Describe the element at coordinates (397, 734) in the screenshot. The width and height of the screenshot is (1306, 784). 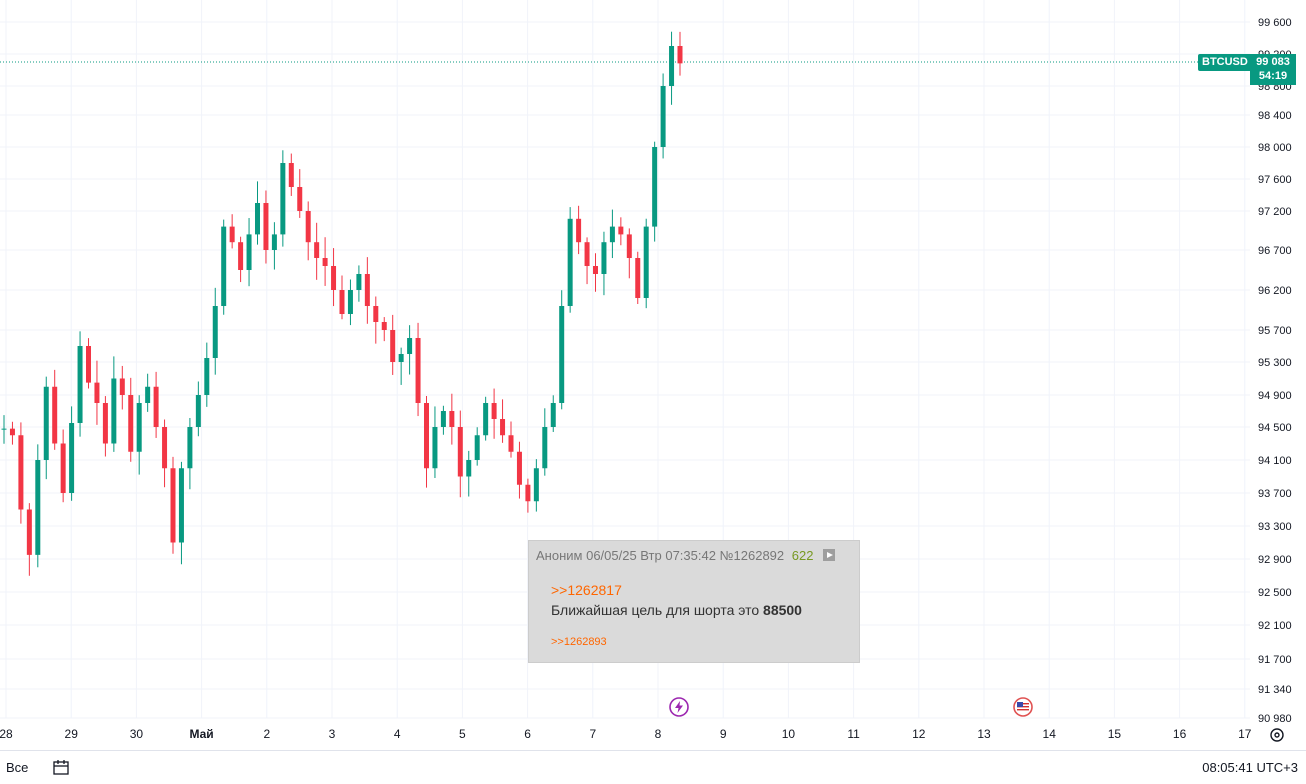
I see `x-tick-label: 4` at that location.